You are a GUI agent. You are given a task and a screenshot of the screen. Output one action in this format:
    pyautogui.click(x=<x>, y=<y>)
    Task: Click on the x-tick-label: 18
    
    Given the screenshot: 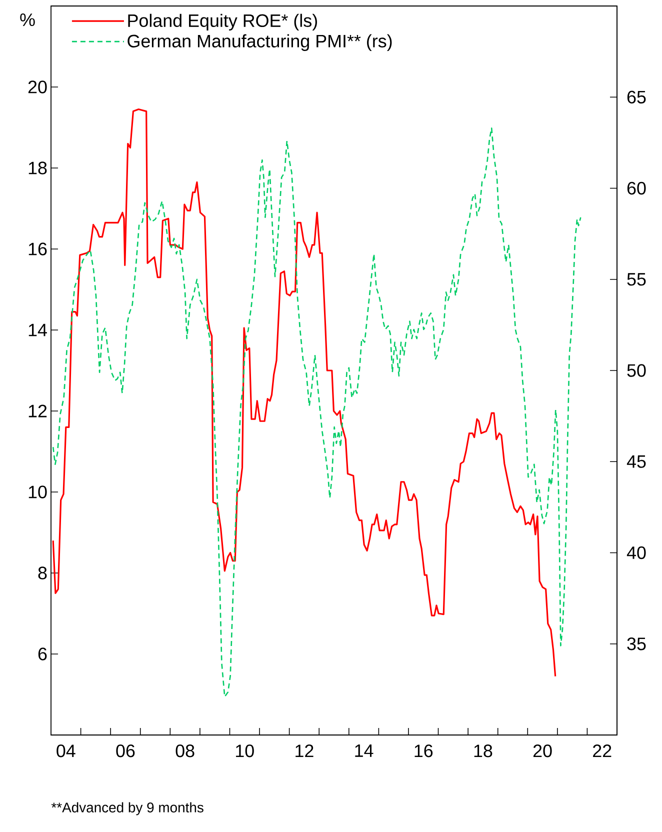 What is the action you would take?
    pyautogui.click(x=483, y=751)
    